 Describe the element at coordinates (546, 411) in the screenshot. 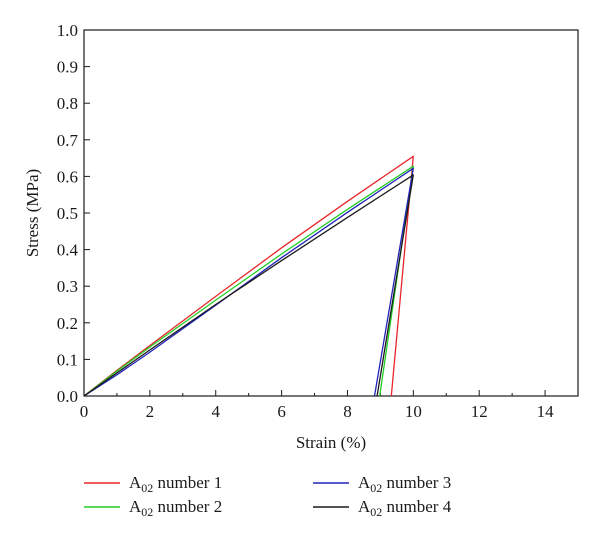

I see `x-tick-label: 14` at that location.